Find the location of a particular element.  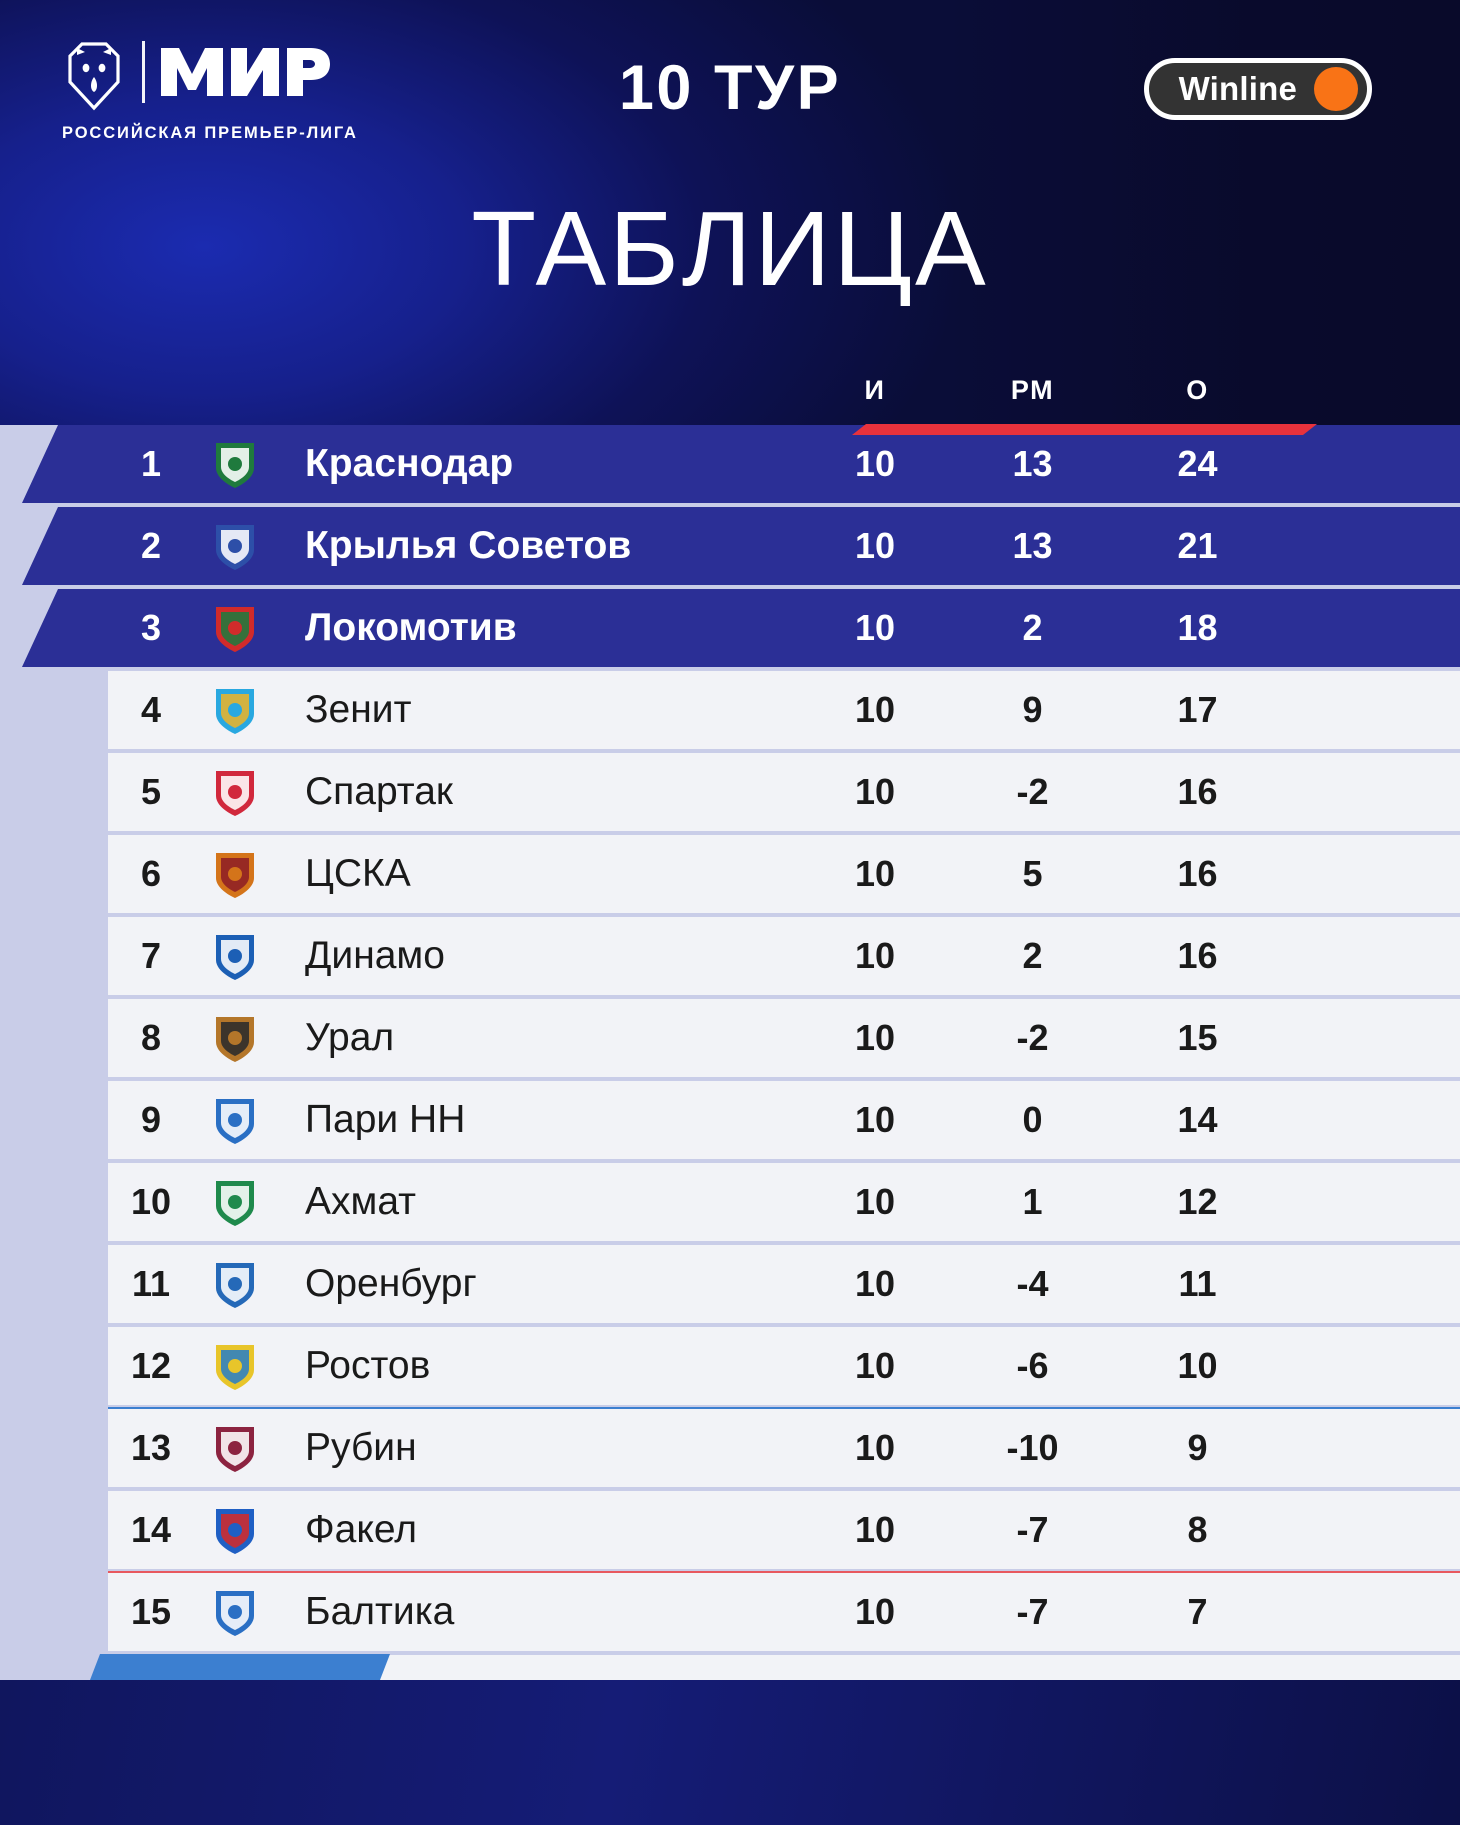

column-header-goal-diff: РМ is located at coordinates (1032, 390).